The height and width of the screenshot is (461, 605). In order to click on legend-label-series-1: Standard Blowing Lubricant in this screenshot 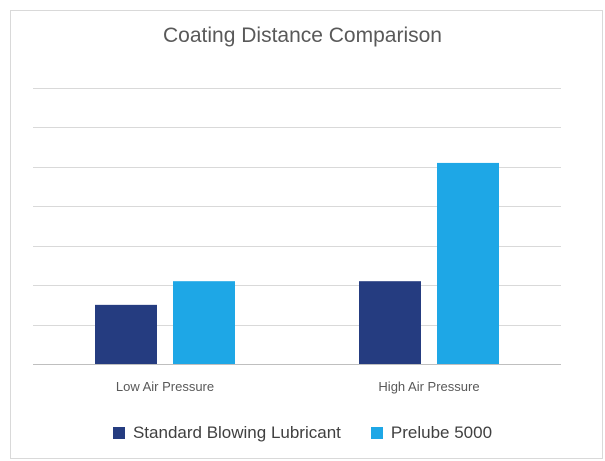, I will do `click(236, 432)`.